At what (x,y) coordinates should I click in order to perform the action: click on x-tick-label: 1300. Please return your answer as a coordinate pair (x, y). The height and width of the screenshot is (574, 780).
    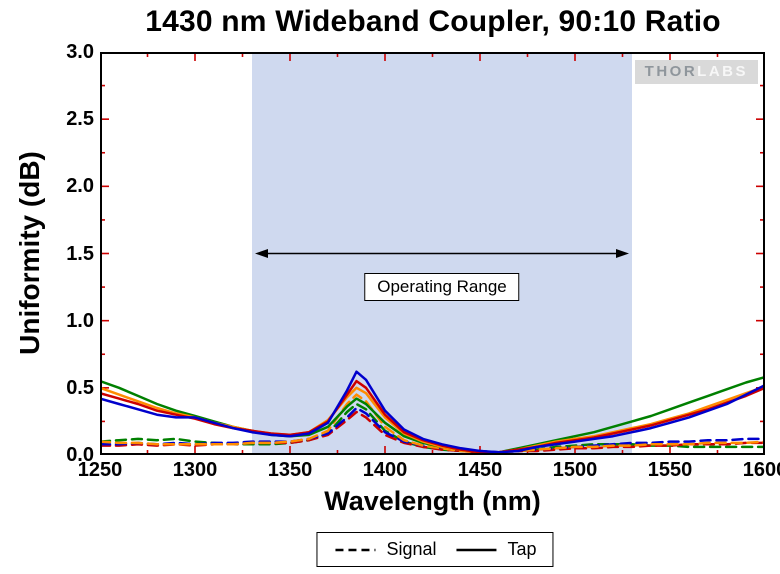
    Looking at the image, I should click on (195, 470).